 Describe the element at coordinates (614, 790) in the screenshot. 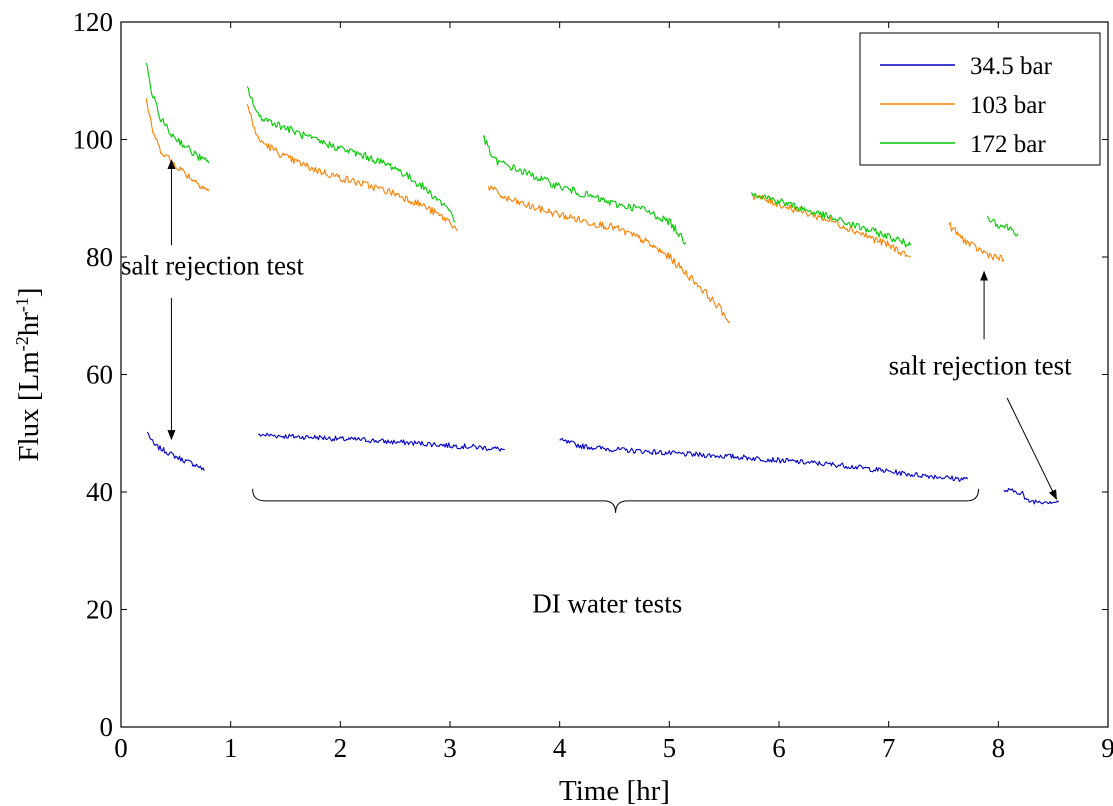

I see `x-axis-label: Time [hr]` at that location.